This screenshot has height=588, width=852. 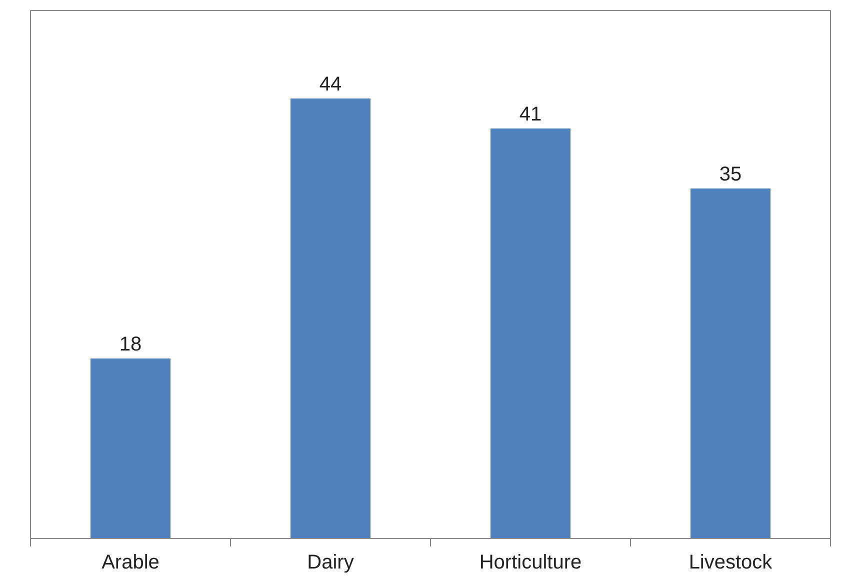 What do you see at coordinates (530, 563) in the screenshot?
I see `x-tick-label: Horticulture` at bounding box center [530, 563].